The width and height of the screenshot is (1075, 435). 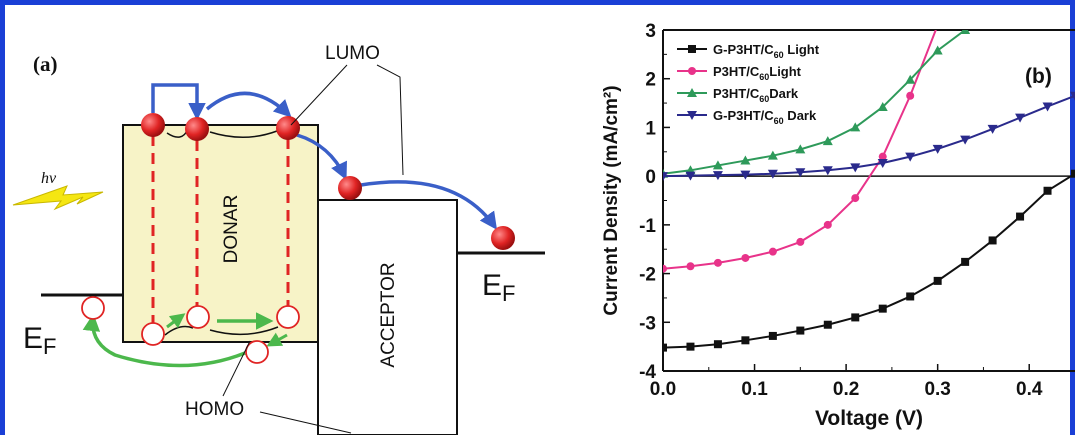 I want to click on legend-entry: G-P3HT/C60 Light, so click(x=766, y=51).